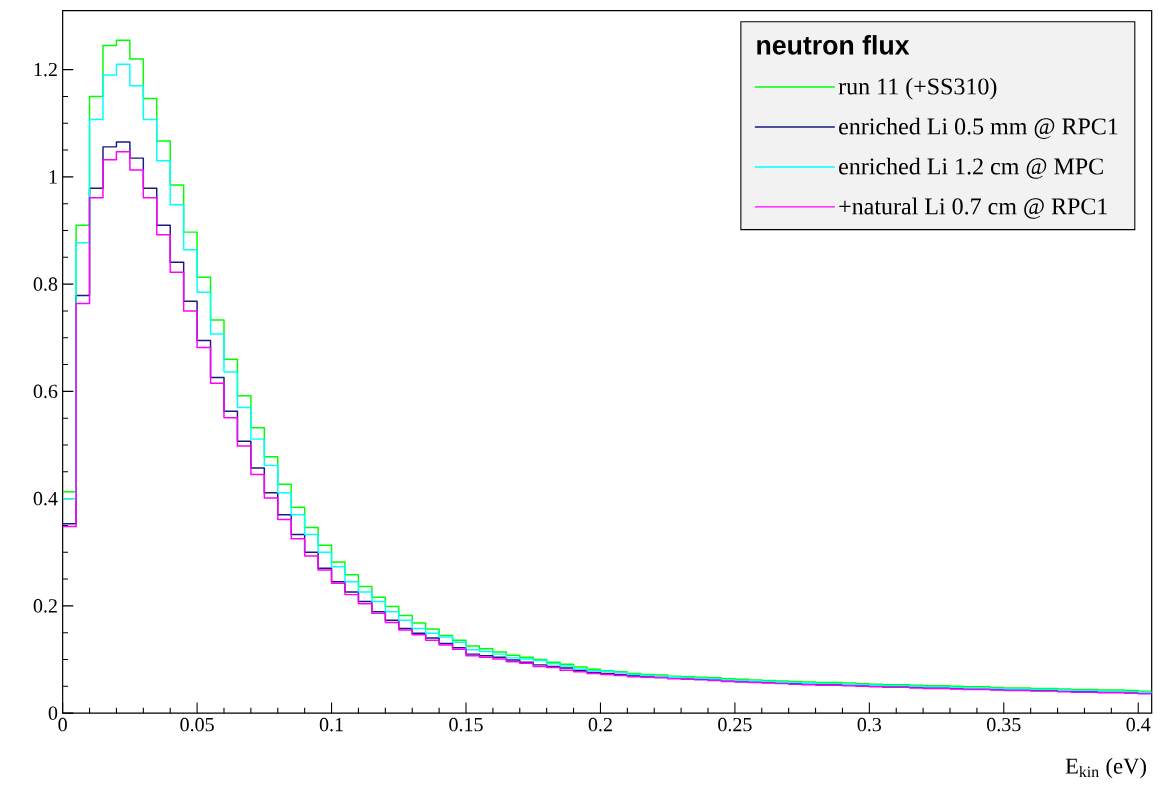 The height and width of the screenshot is (796, 1169). Describe the element at coordinates (978, 128) in the screenshot. I see `legend-label: enriched Li 0.5 mm @ RPC1` at that location.